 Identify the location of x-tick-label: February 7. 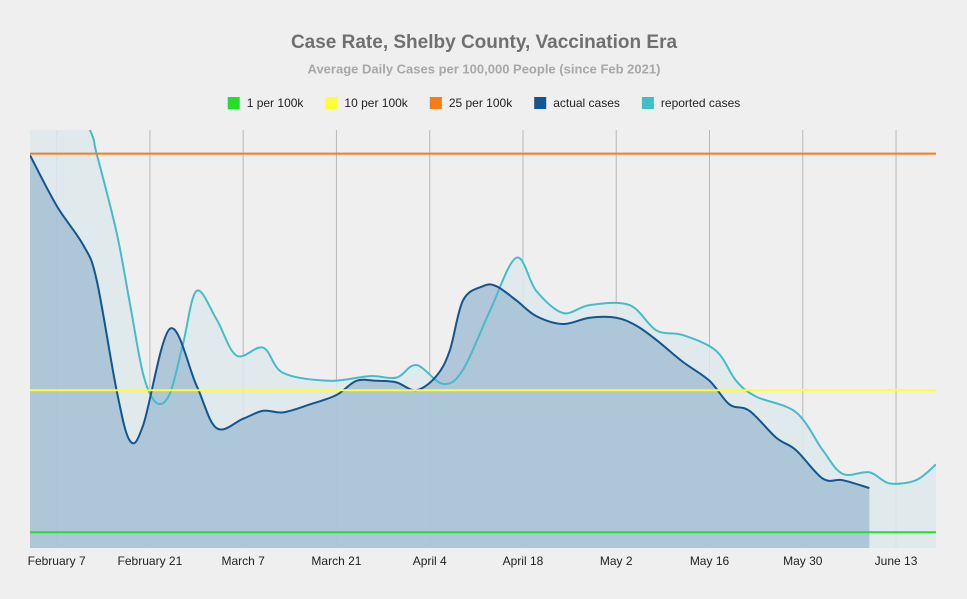
(57, 561).